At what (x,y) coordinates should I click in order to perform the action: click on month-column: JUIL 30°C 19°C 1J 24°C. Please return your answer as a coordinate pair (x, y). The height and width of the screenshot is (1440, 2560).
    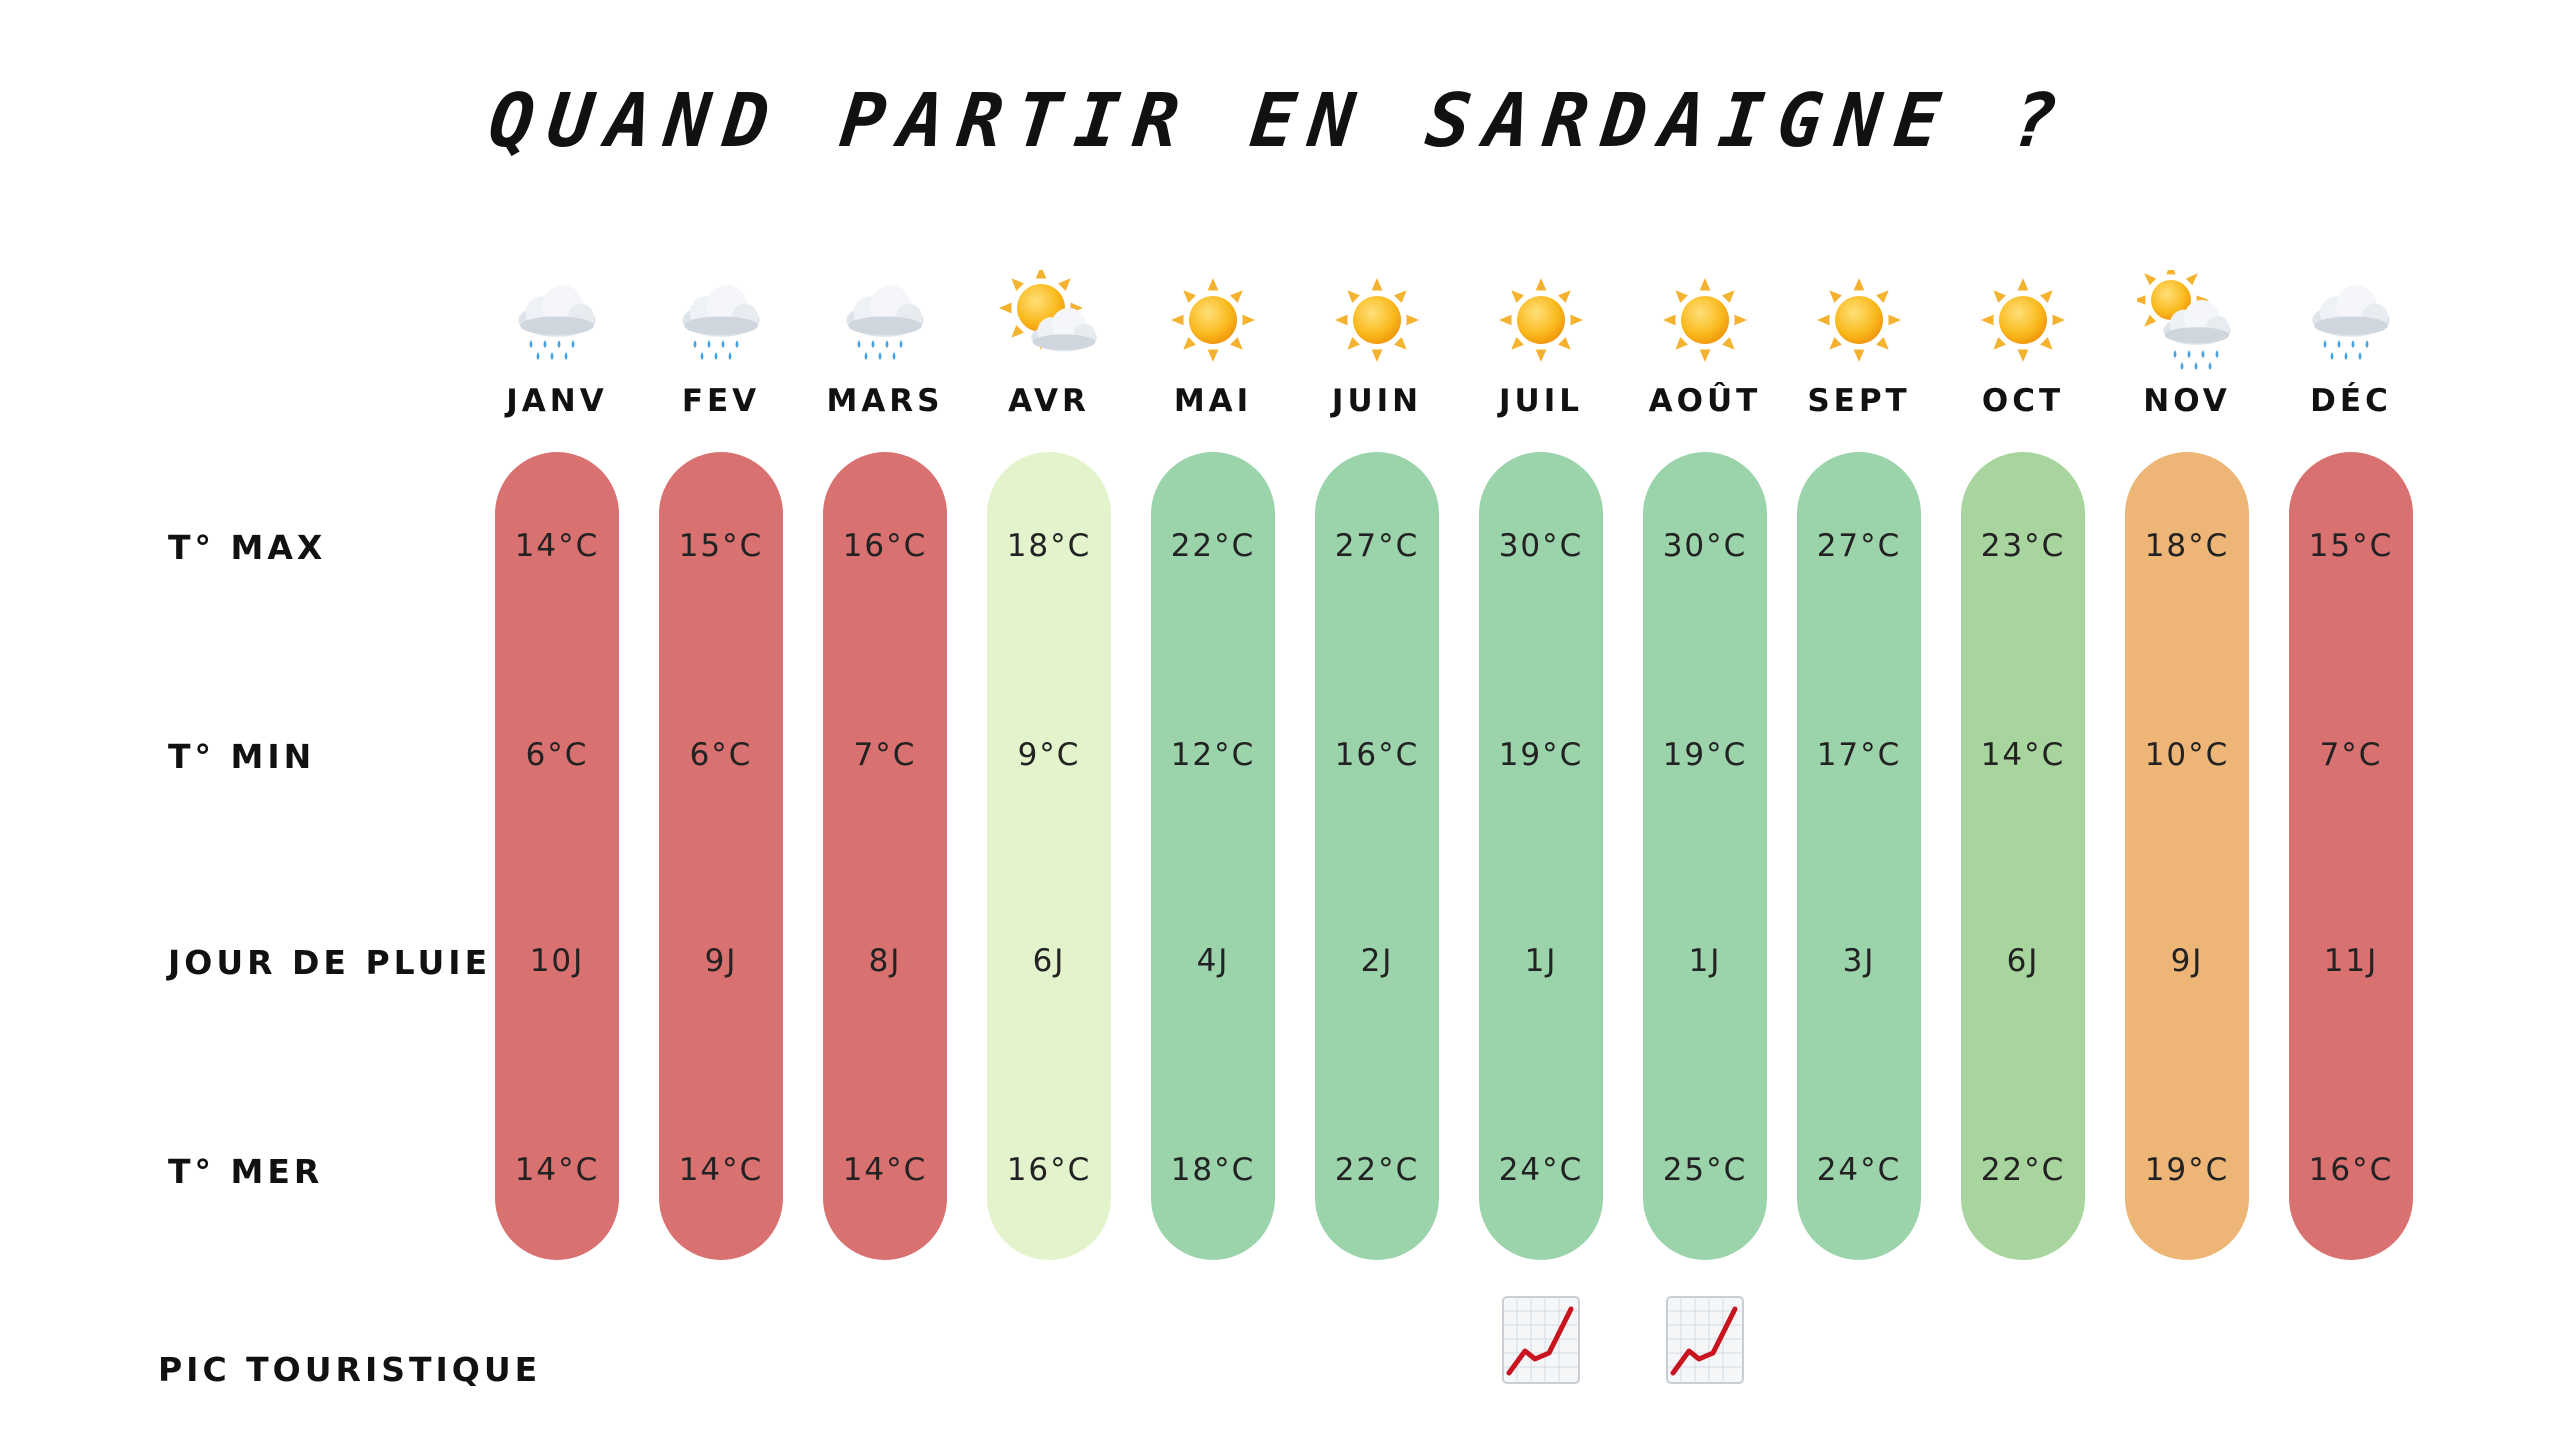
    Looking at the image, I should click on (1541, 720).